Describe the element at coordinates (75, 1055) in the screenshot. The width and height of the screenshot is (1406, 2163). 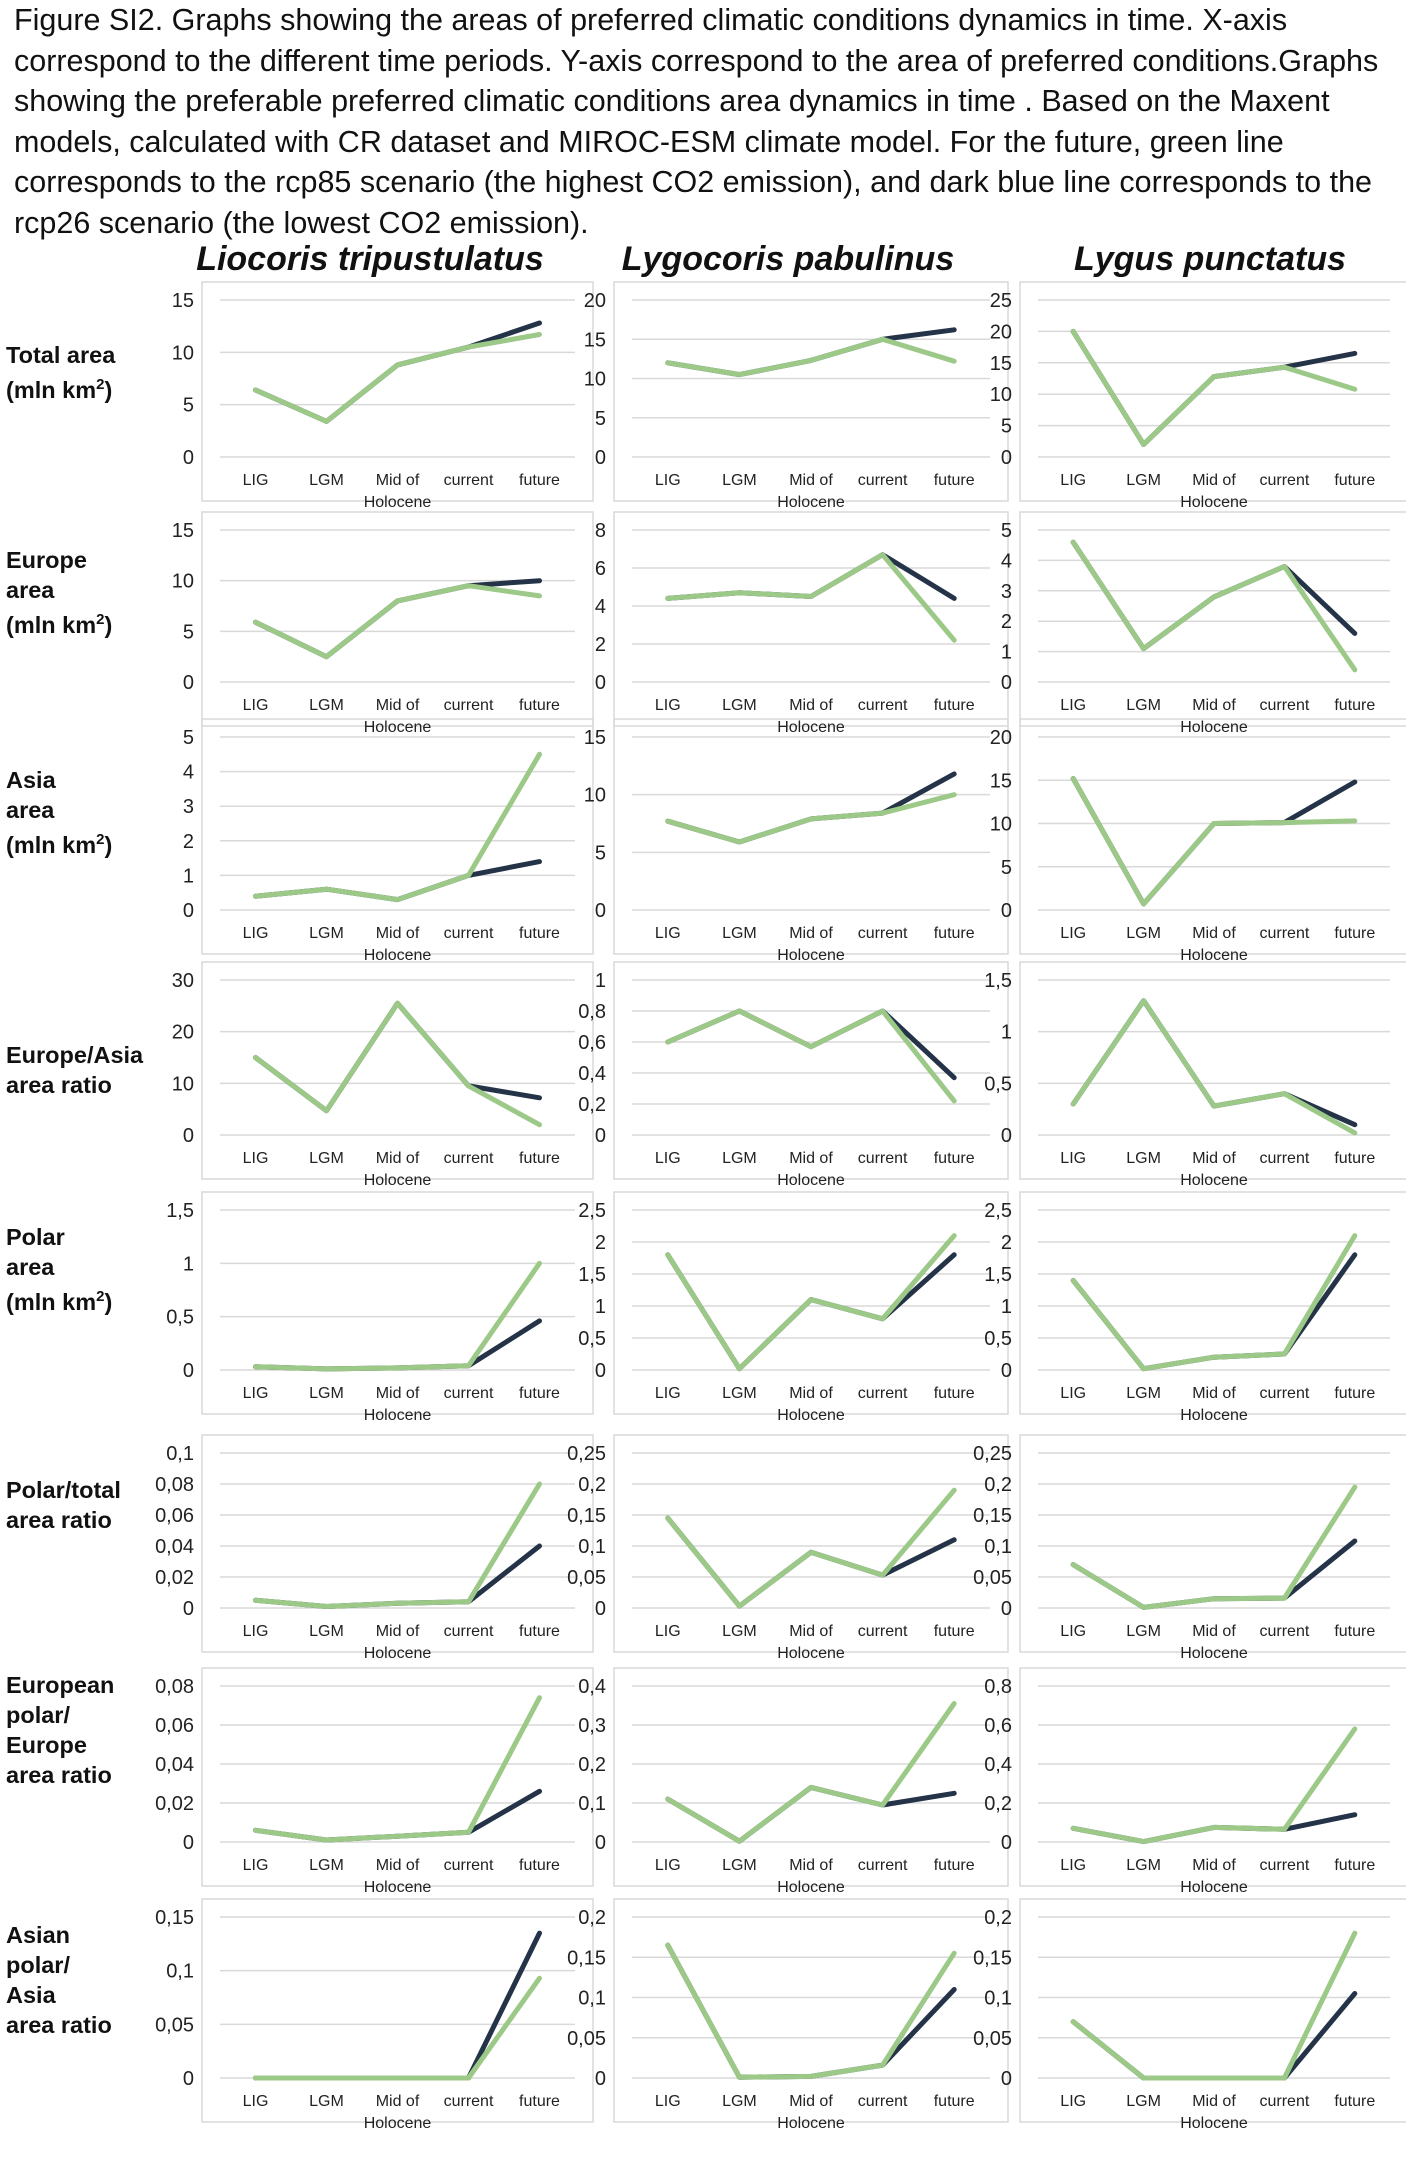
I see `row-label-line: Europe/Asia` at that location.